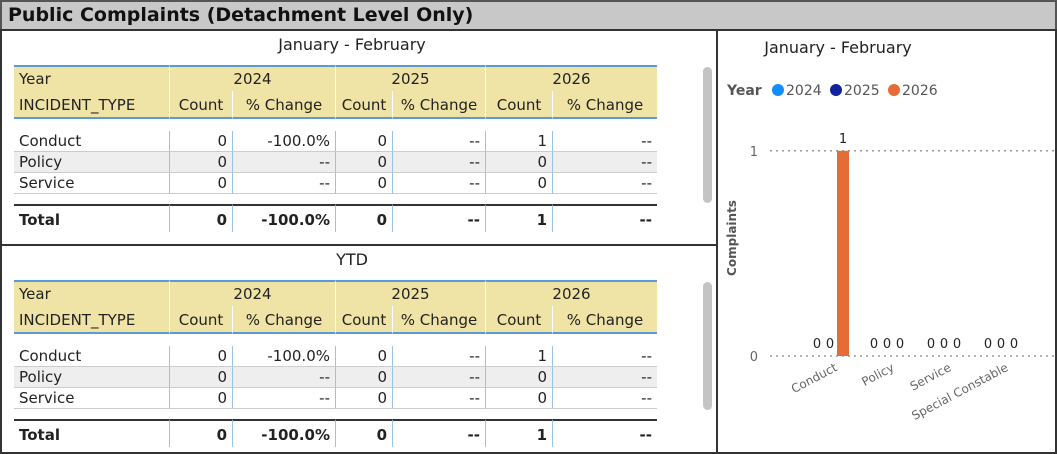 The width and height of the screenshot is (1057, 454). I want to click on x-tick-label: Service, so click(931, 376).